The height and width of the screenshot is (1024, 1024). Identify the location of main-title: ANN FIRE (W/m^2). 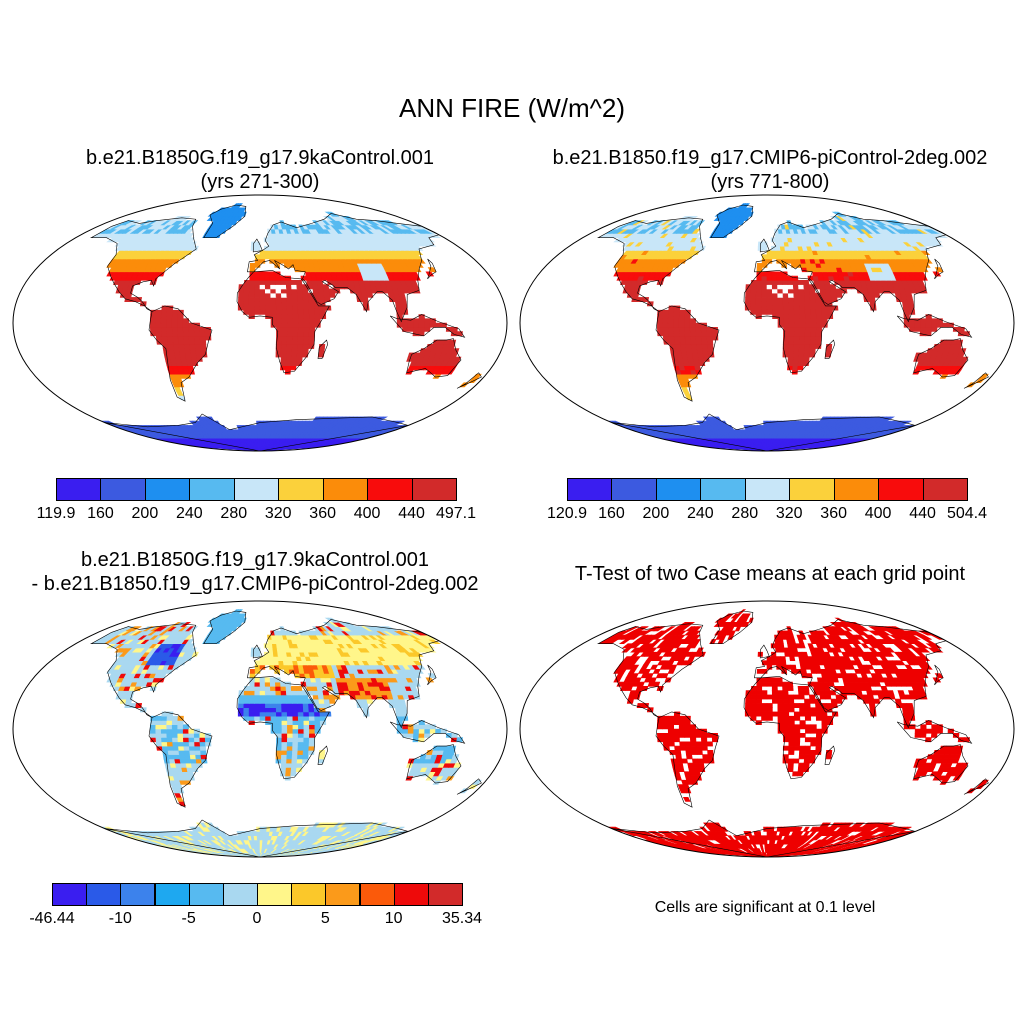
(512, 108).